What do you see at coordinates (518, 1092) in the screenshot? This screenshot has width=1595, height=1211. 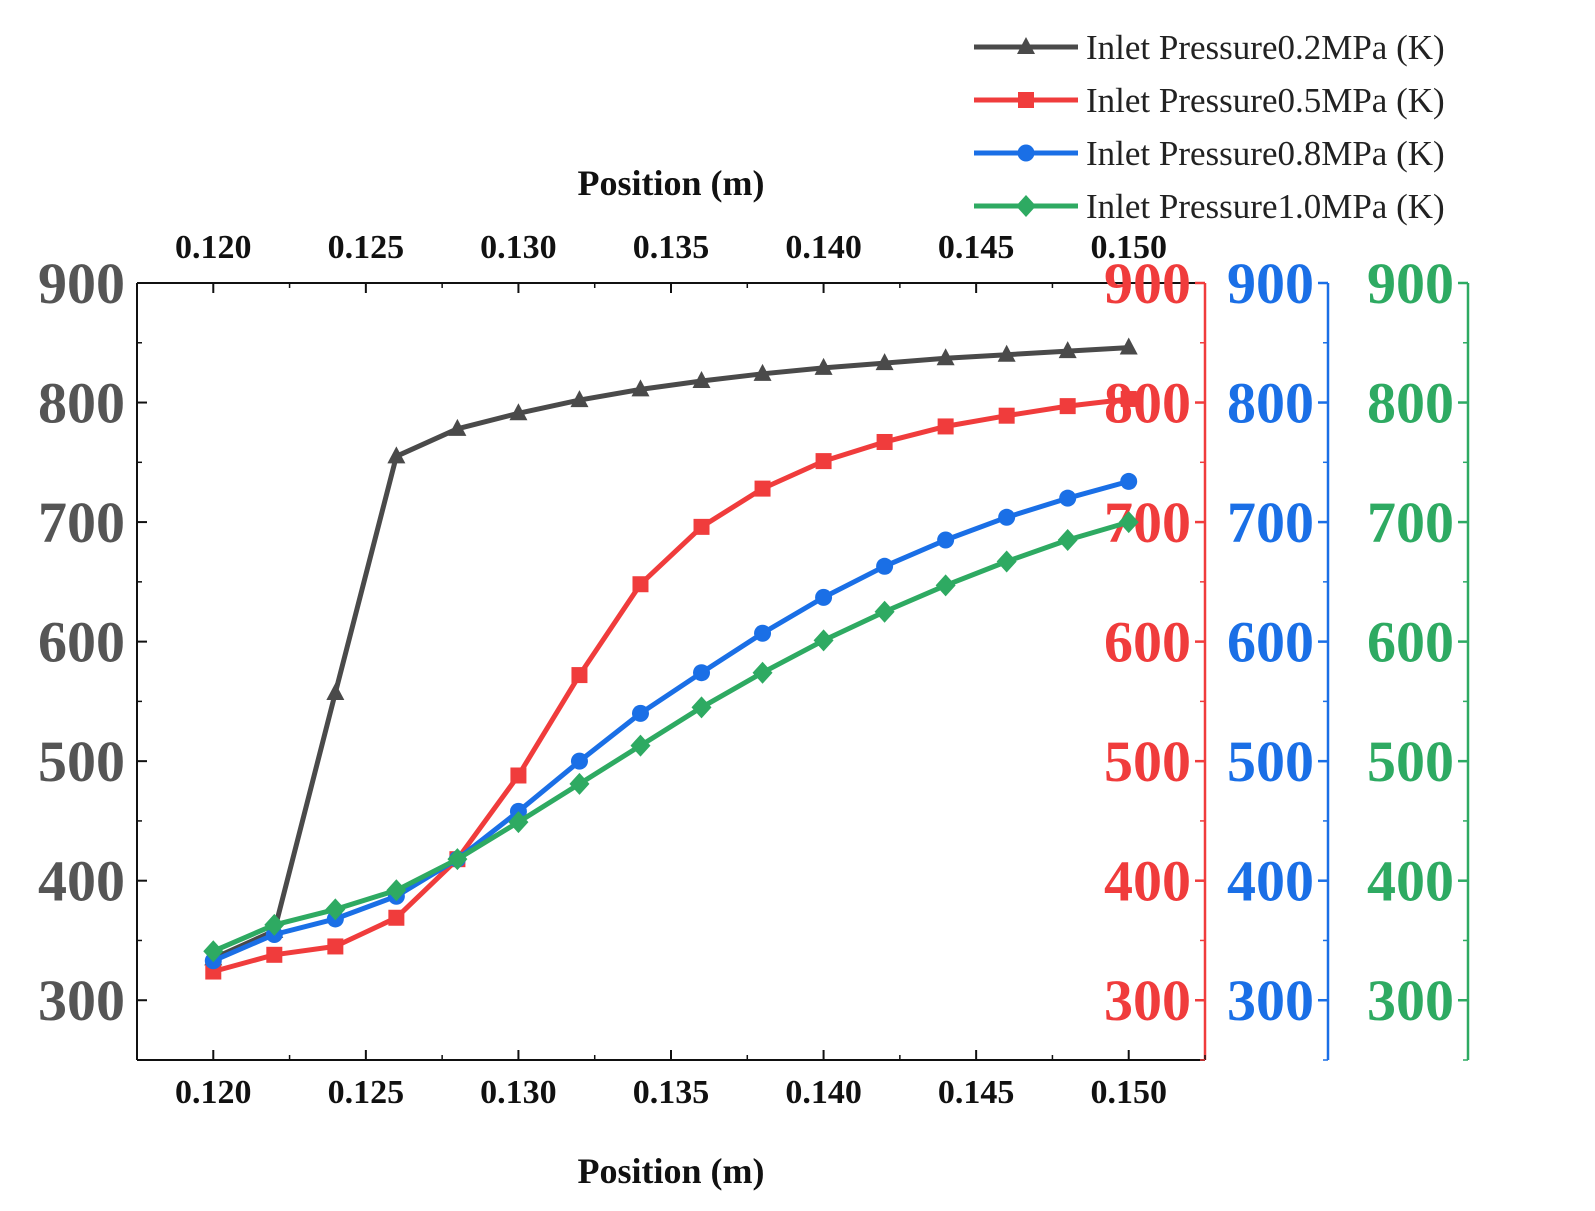 I see `x-tick-label-bottom: 0.130` at bounding box center [518, 1092].